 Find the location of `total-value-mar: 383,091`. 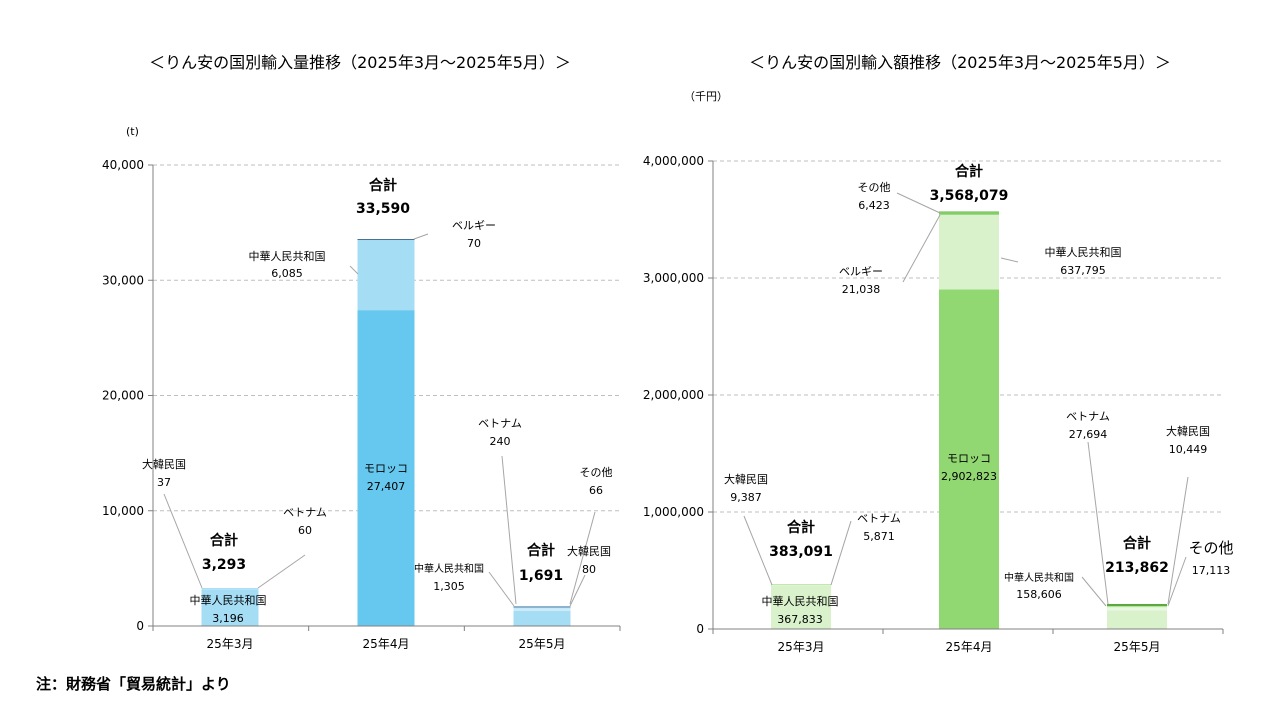

total-value-mar: 383,091 is located at coordinates (801, 552).